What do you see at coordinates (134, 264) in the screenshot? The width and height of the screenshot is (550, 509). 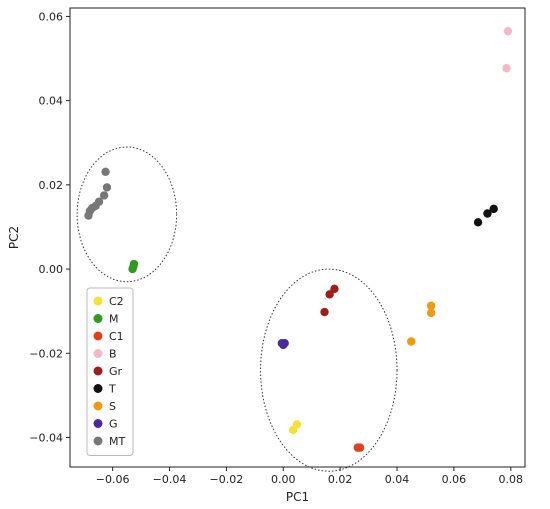 I see `point-m` at bounding box center [134, 264].